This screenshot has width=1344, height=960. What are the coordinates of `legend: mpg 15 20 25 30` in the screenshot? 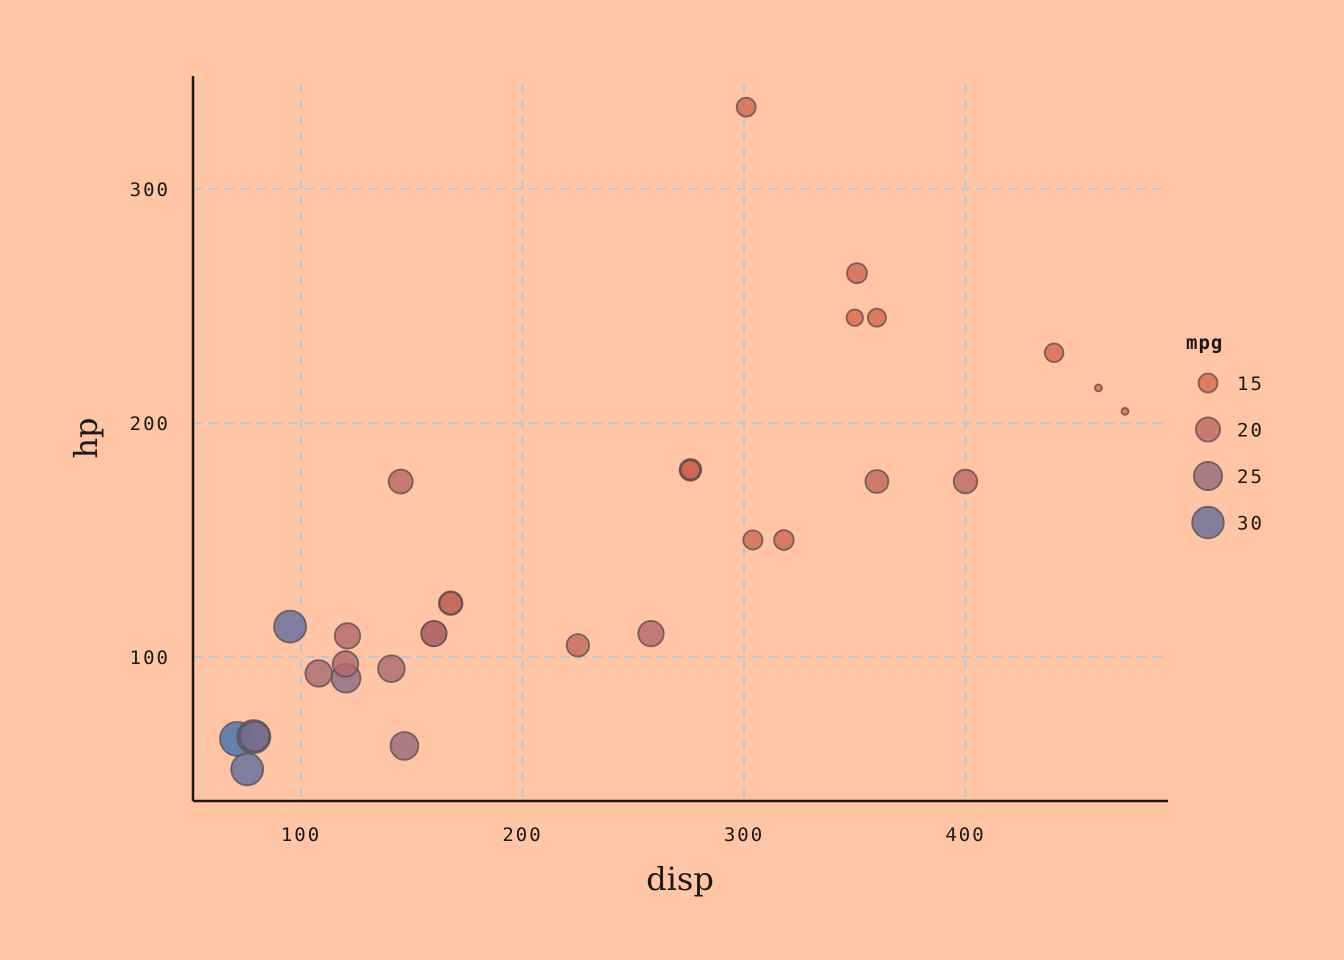 It's located at (1225, 436).